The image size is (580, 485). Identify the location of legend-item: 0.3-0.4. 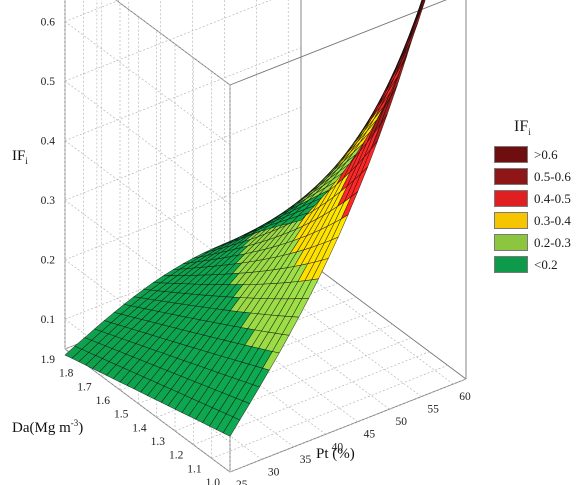
(537, 221).